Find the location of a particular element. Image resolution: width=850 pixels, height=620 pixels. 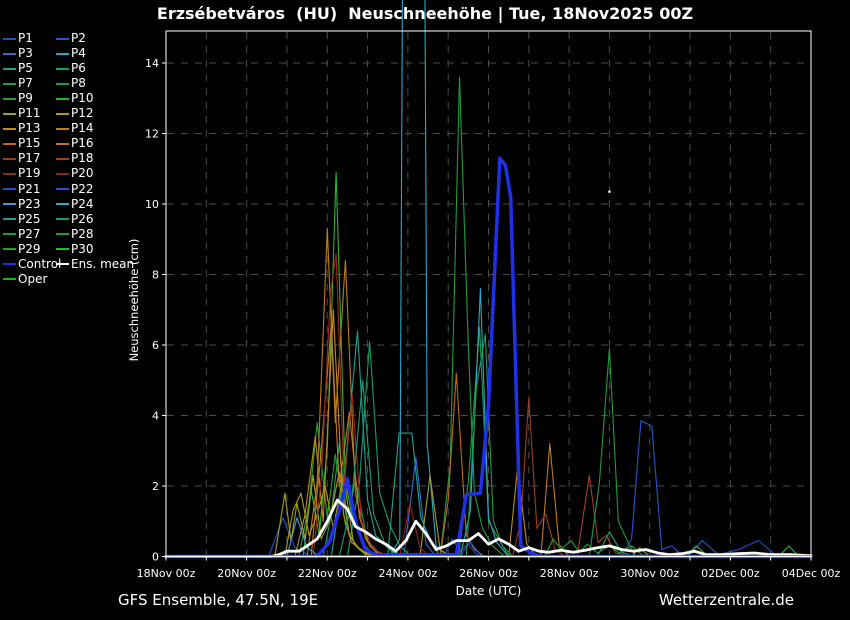

legend-entry-P9: P9 is located at coordinates (18, 98).